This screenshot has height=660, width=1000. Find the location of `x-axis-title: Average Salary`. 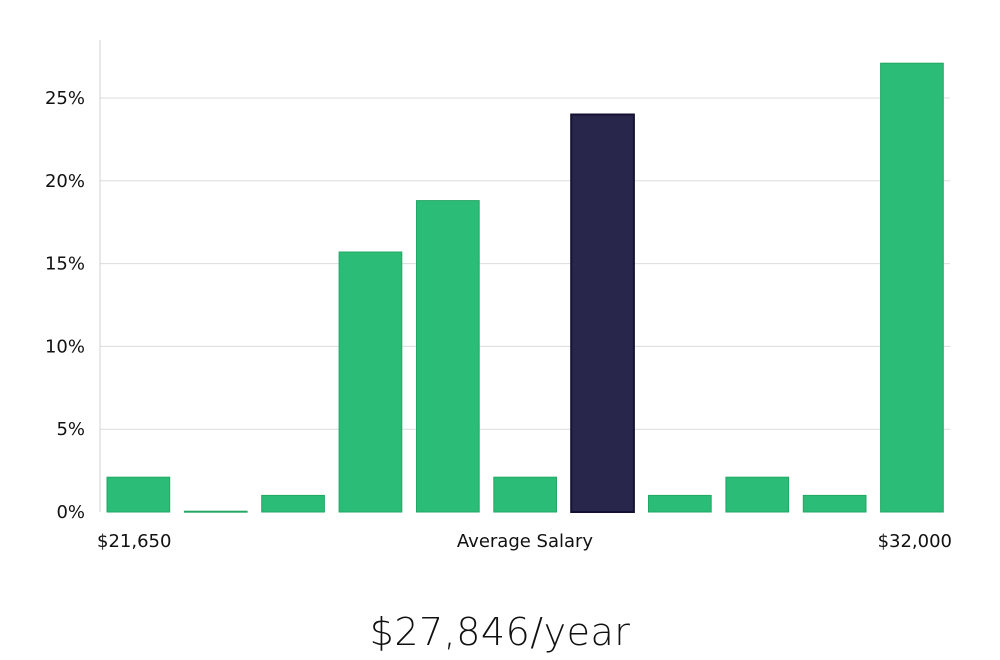

x-axis-title: Average Salary is located at coordinates (525, 541).